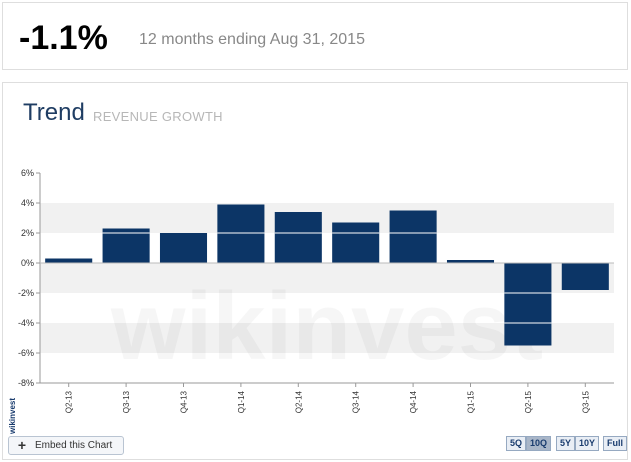 The width and height of the screenshot is (631, 462). Describe the element at coordinates (69, 401) in the screenshot. I see `x-tick-label: Q2-13` at that location.